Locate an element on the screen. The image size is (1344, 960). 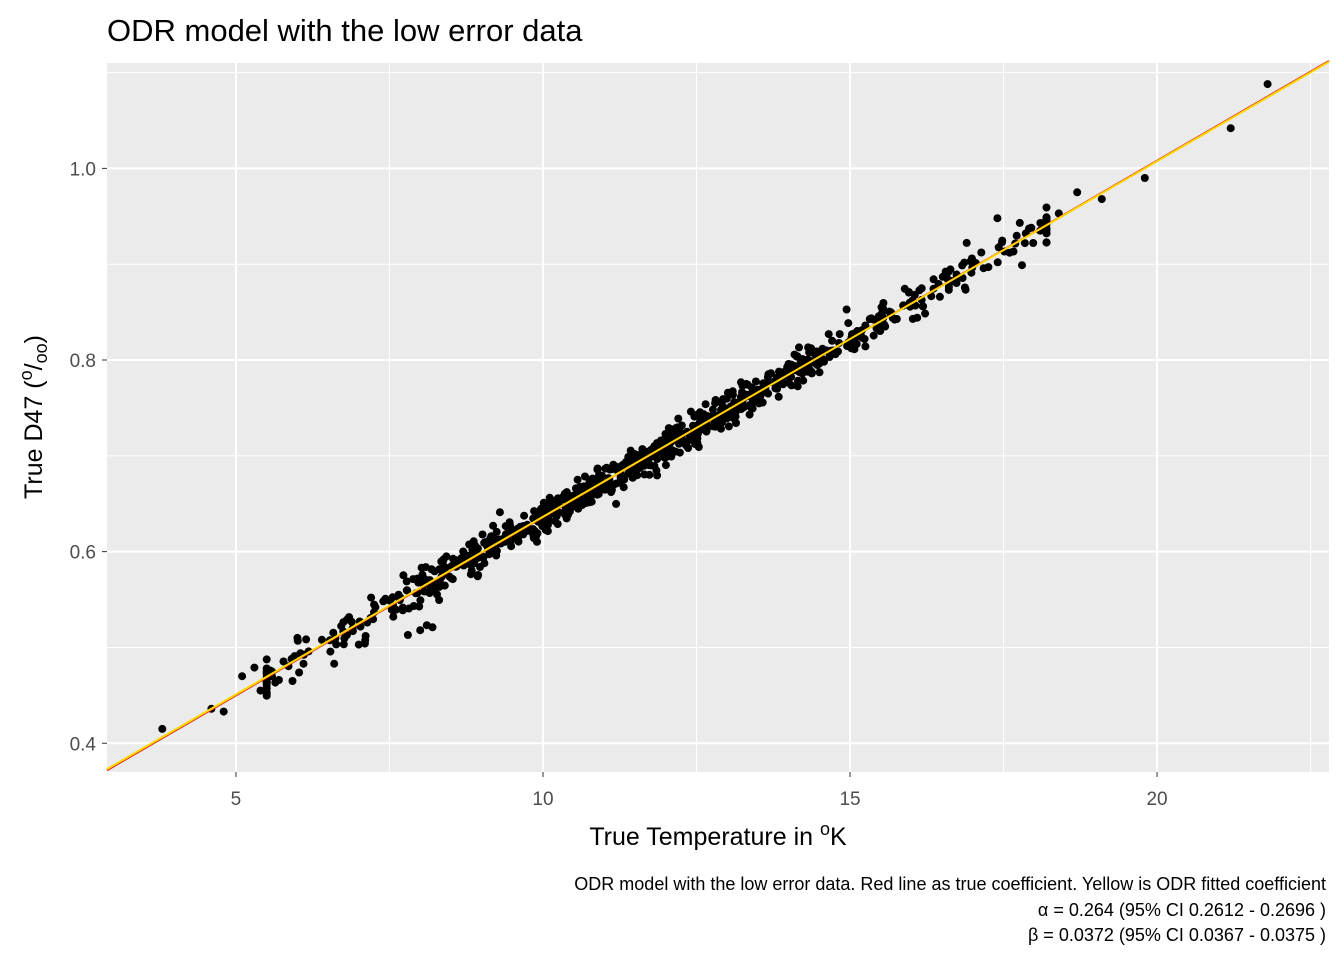
x-axis-title: True Temperature in oK is located at coordinates (718, 835).